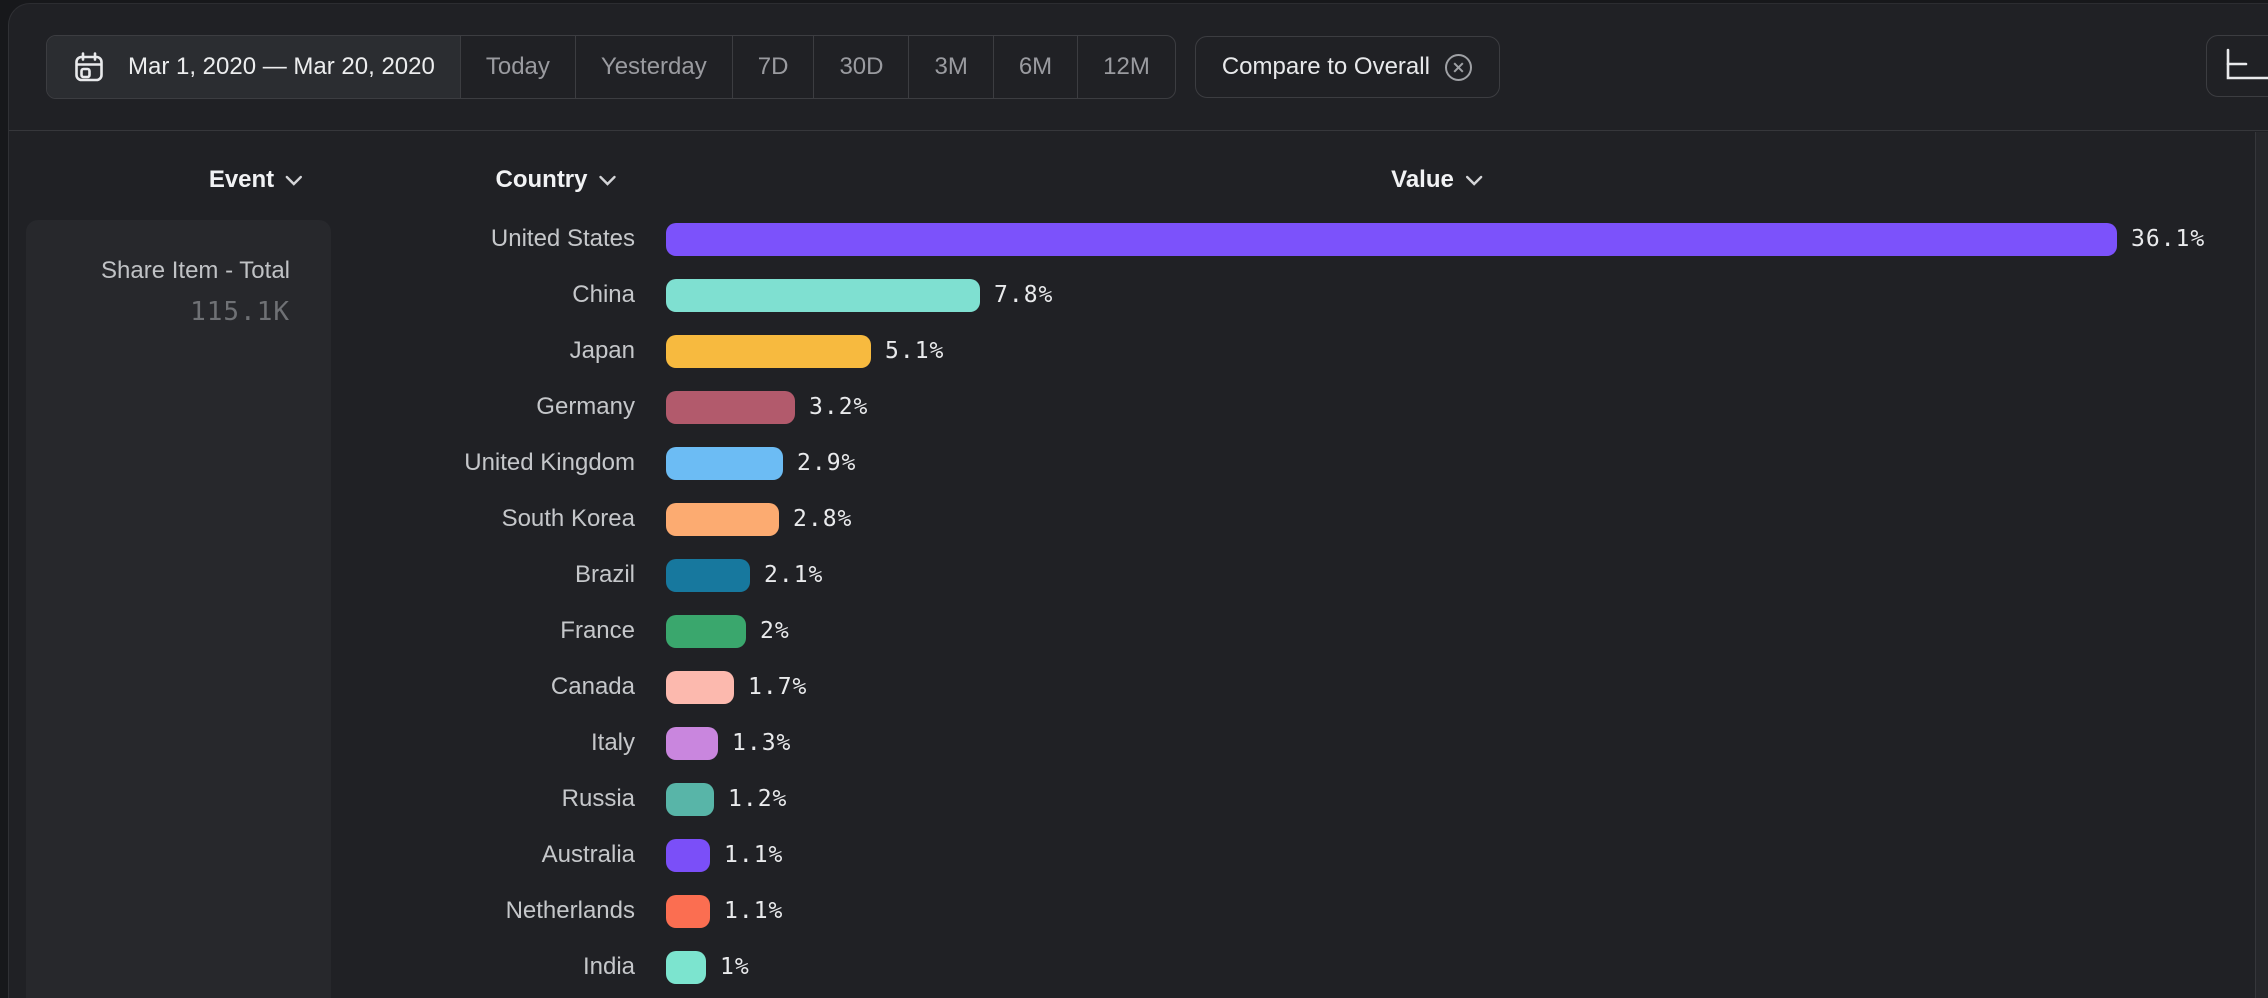 The image size is (2268, 998). Describe the element at coordinates (517, 67) in the screenshot. I see `preset-button-today: Today` at that location.